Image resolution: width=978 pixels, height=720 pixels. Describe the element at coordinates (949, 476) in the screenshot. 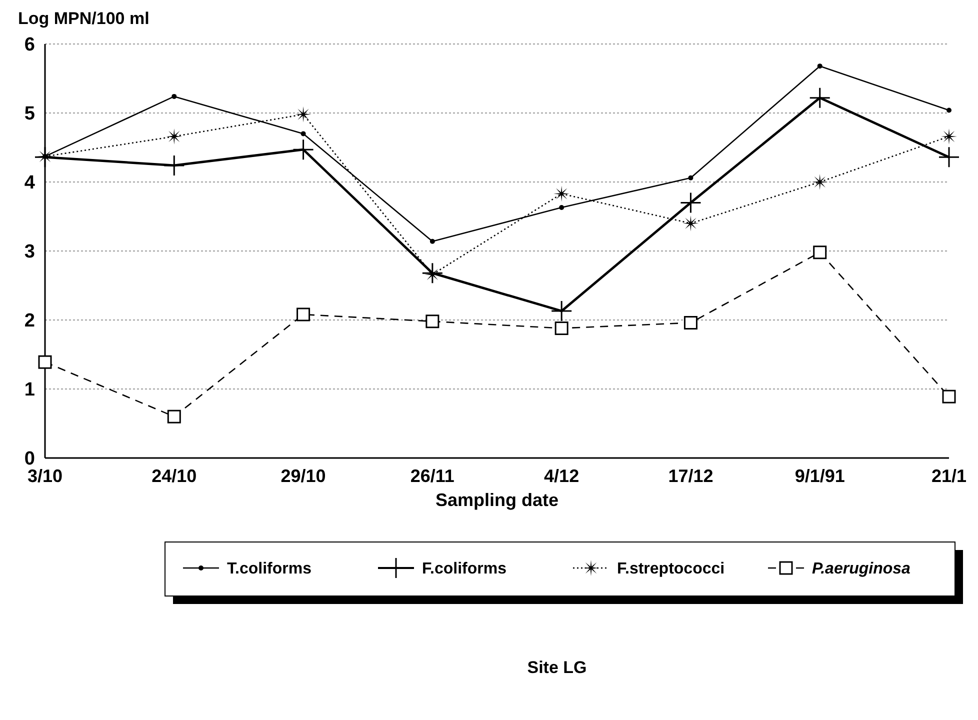

I see `x-tick-label: 21/1` at that location.